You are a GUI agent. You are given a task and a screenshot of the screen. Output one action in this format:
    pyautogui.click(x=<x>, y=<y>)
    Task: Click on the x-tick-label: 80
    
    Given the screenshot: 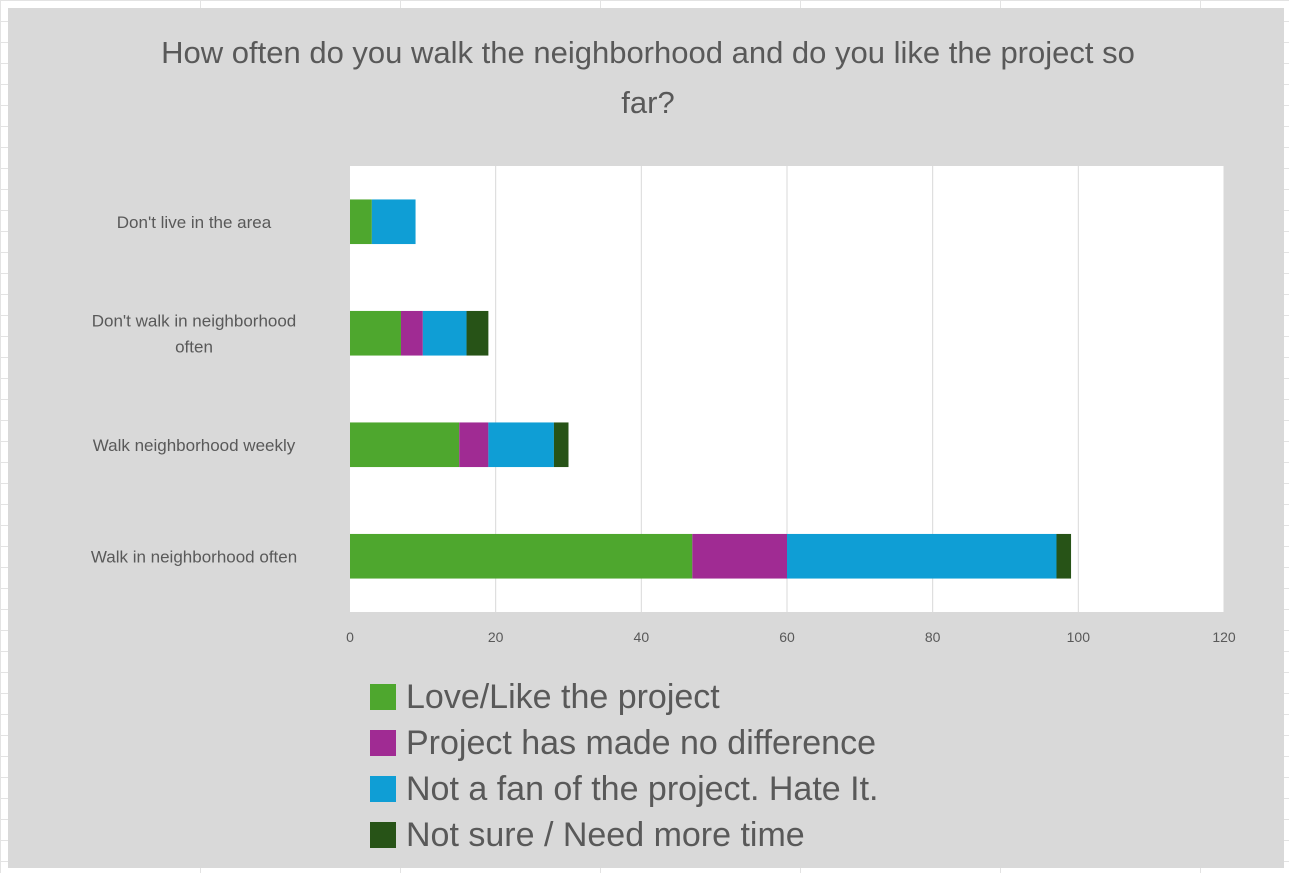 What is the action you would take?
    pyautogui.click(x=933, y=637)
    